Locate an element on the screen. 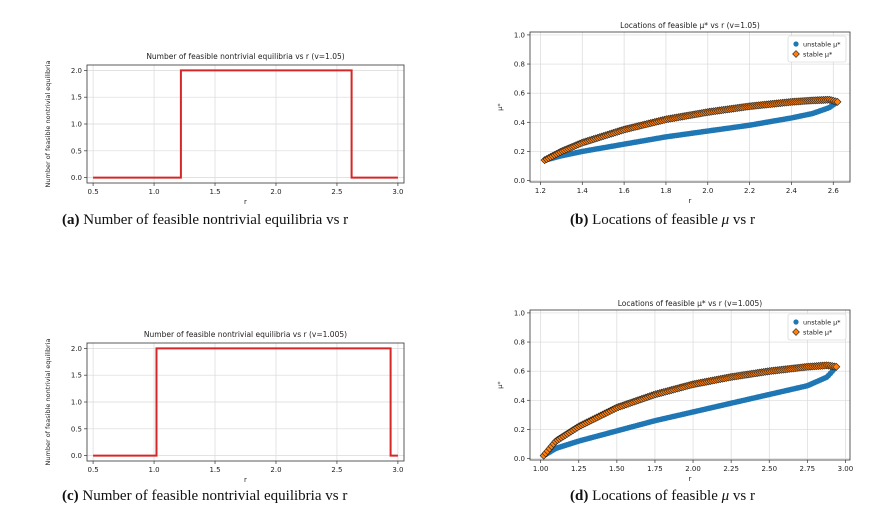 Image resolution: width=881 pixels, height=520 pixels. x-tick-label: 2.25 is located at coordinates (731, 469).